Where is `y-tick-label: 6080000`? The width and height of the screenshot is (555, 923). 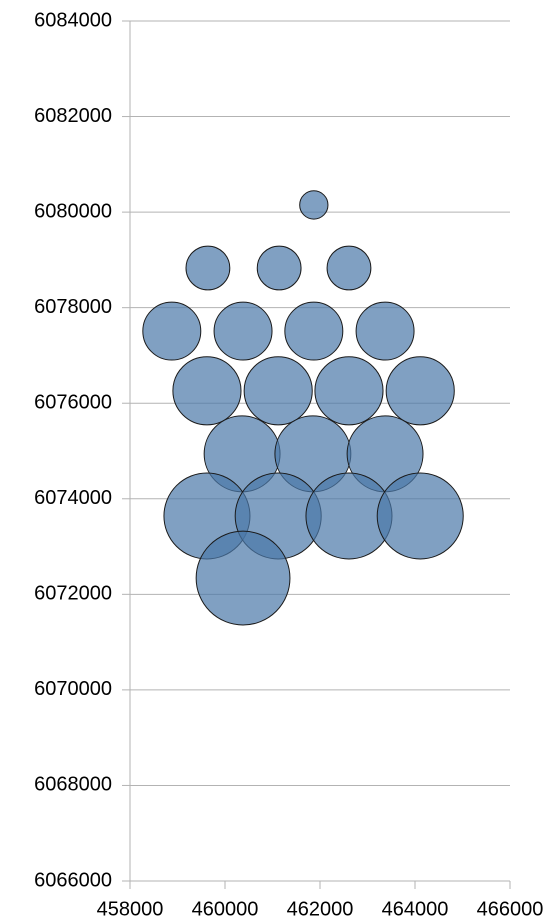 y-tick-label: 6080000 is located at coordinates (73, 211).